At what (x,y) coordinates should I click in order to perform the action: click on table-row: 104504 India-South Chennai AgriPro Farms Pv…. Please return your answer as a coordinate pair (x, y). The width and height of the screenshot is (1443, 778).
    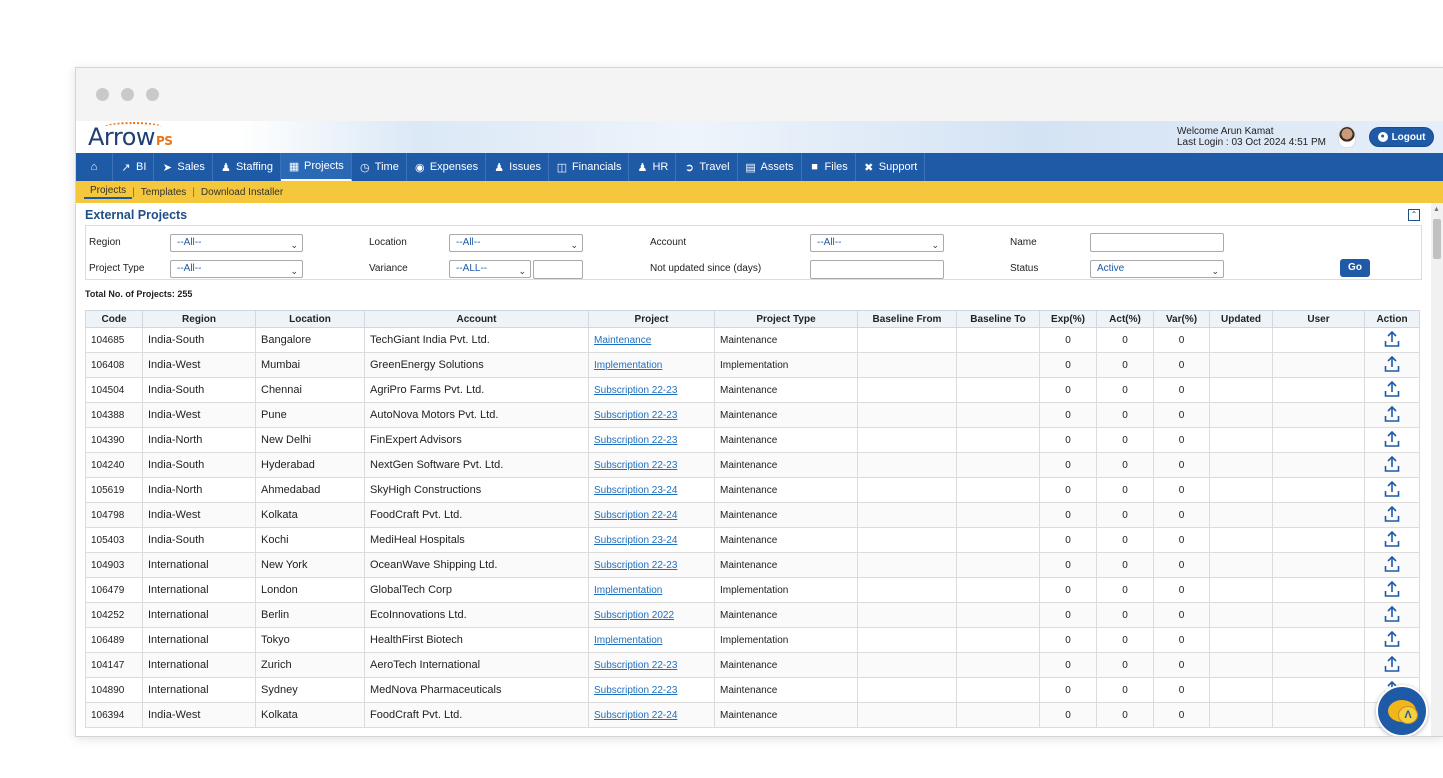
    Looking at the image, I should click on (752, 390).